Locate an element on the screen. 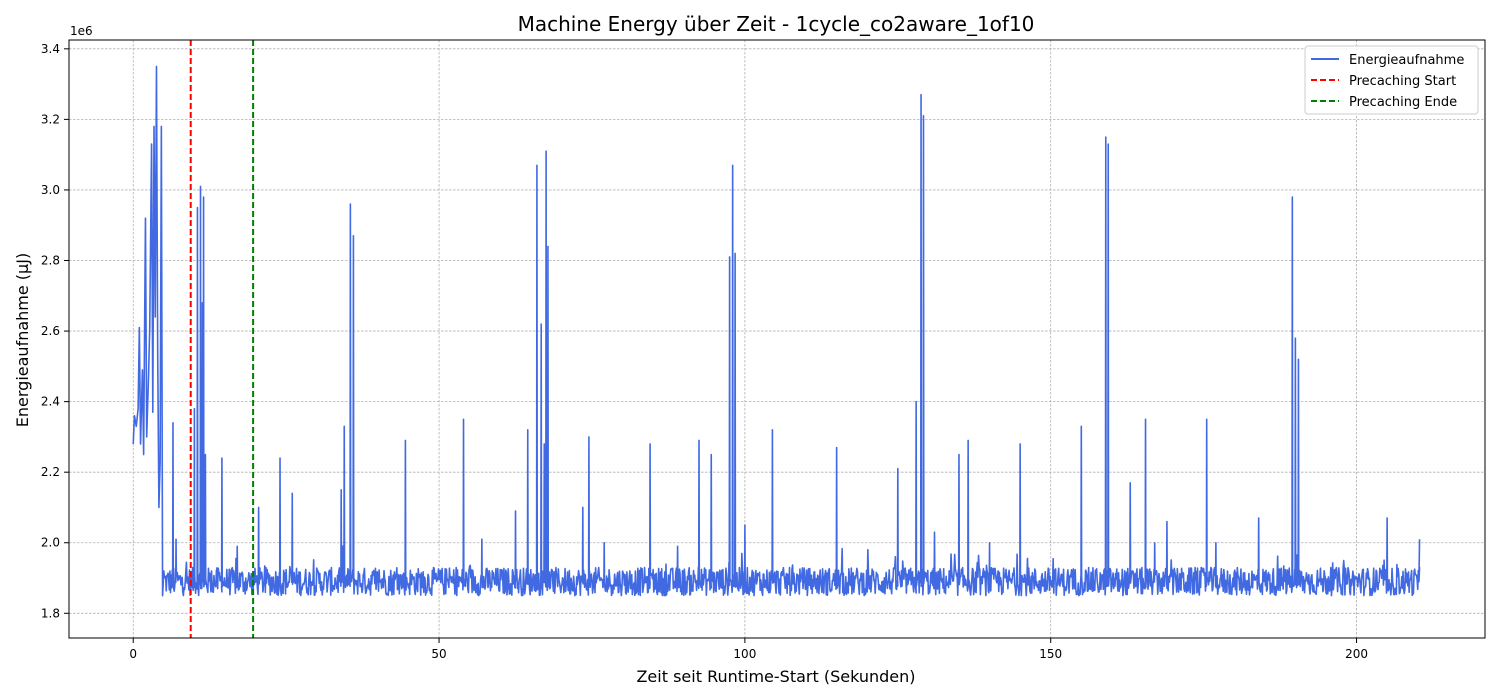  x-tick-label: 50 is located at coordinates (438, 654).